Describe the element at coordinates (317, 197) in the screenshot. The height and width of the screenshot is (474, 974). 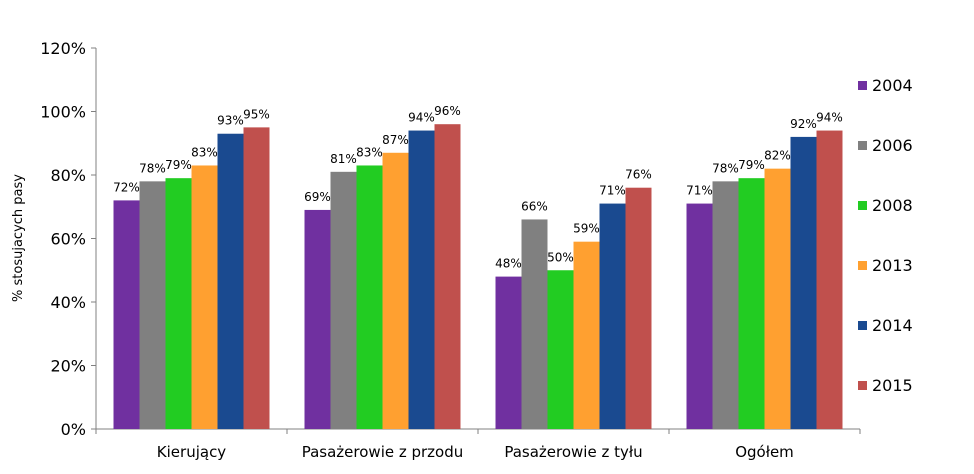
I see `data-label: 69%` at that location.